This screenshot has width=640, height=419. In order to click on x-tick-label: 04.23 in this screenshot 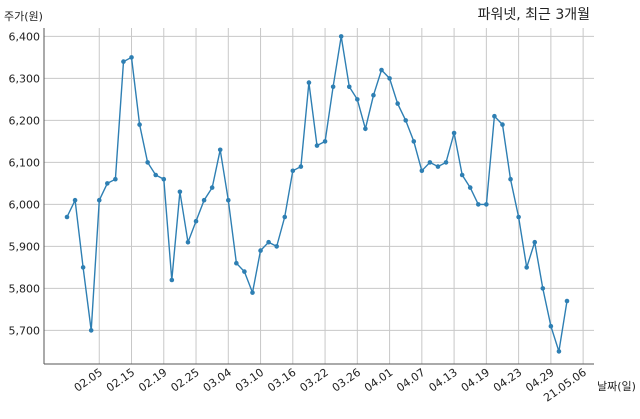, I will do `click(507, 380)`.